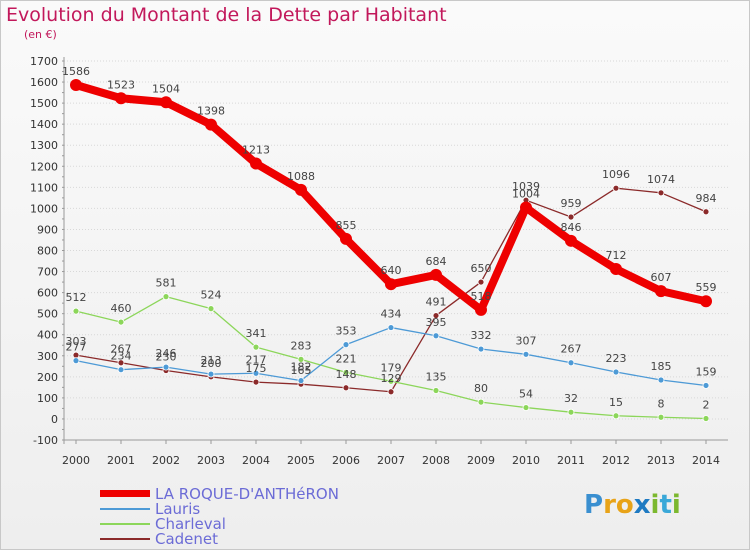 Image resolution: width=750 pixels, height=550 pixels. What do you see at coordinates (616, 402) in the screenshot?
I see `data-label: 15` at bounding box center [616, 402].